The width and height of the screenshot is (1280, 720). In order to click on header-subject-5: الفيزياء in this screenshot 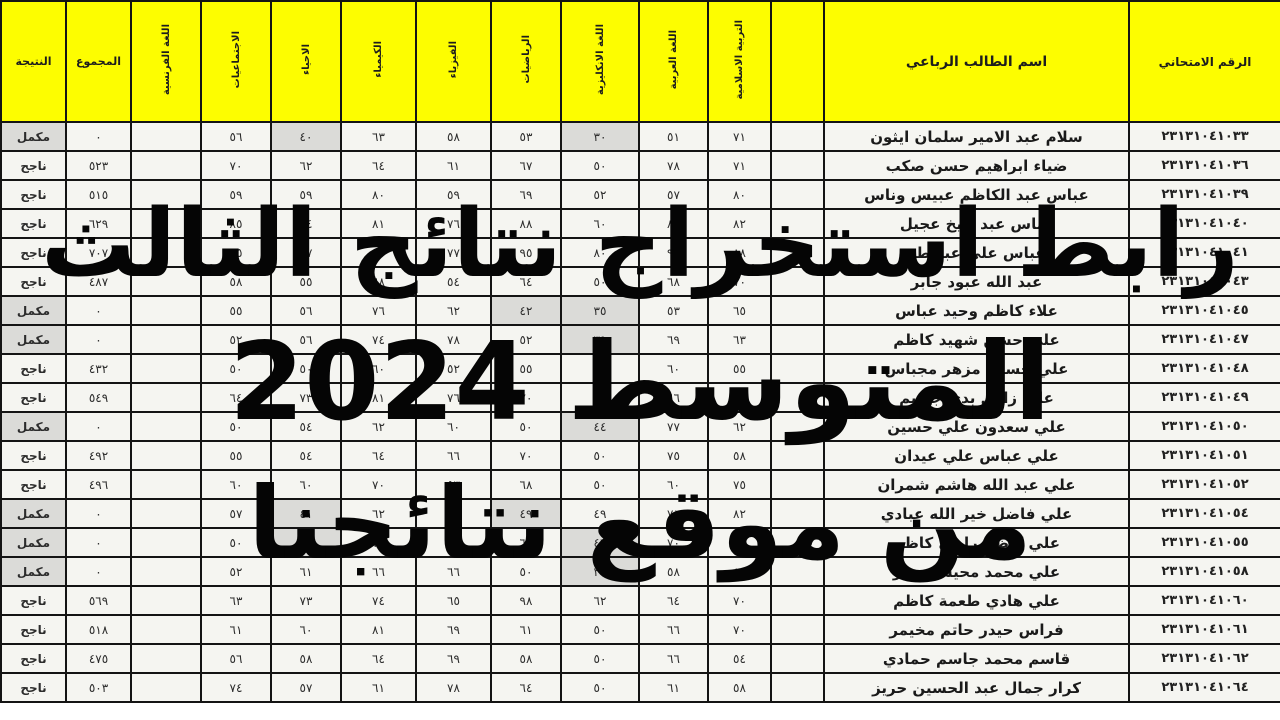, I will do `click(453, 61)`.